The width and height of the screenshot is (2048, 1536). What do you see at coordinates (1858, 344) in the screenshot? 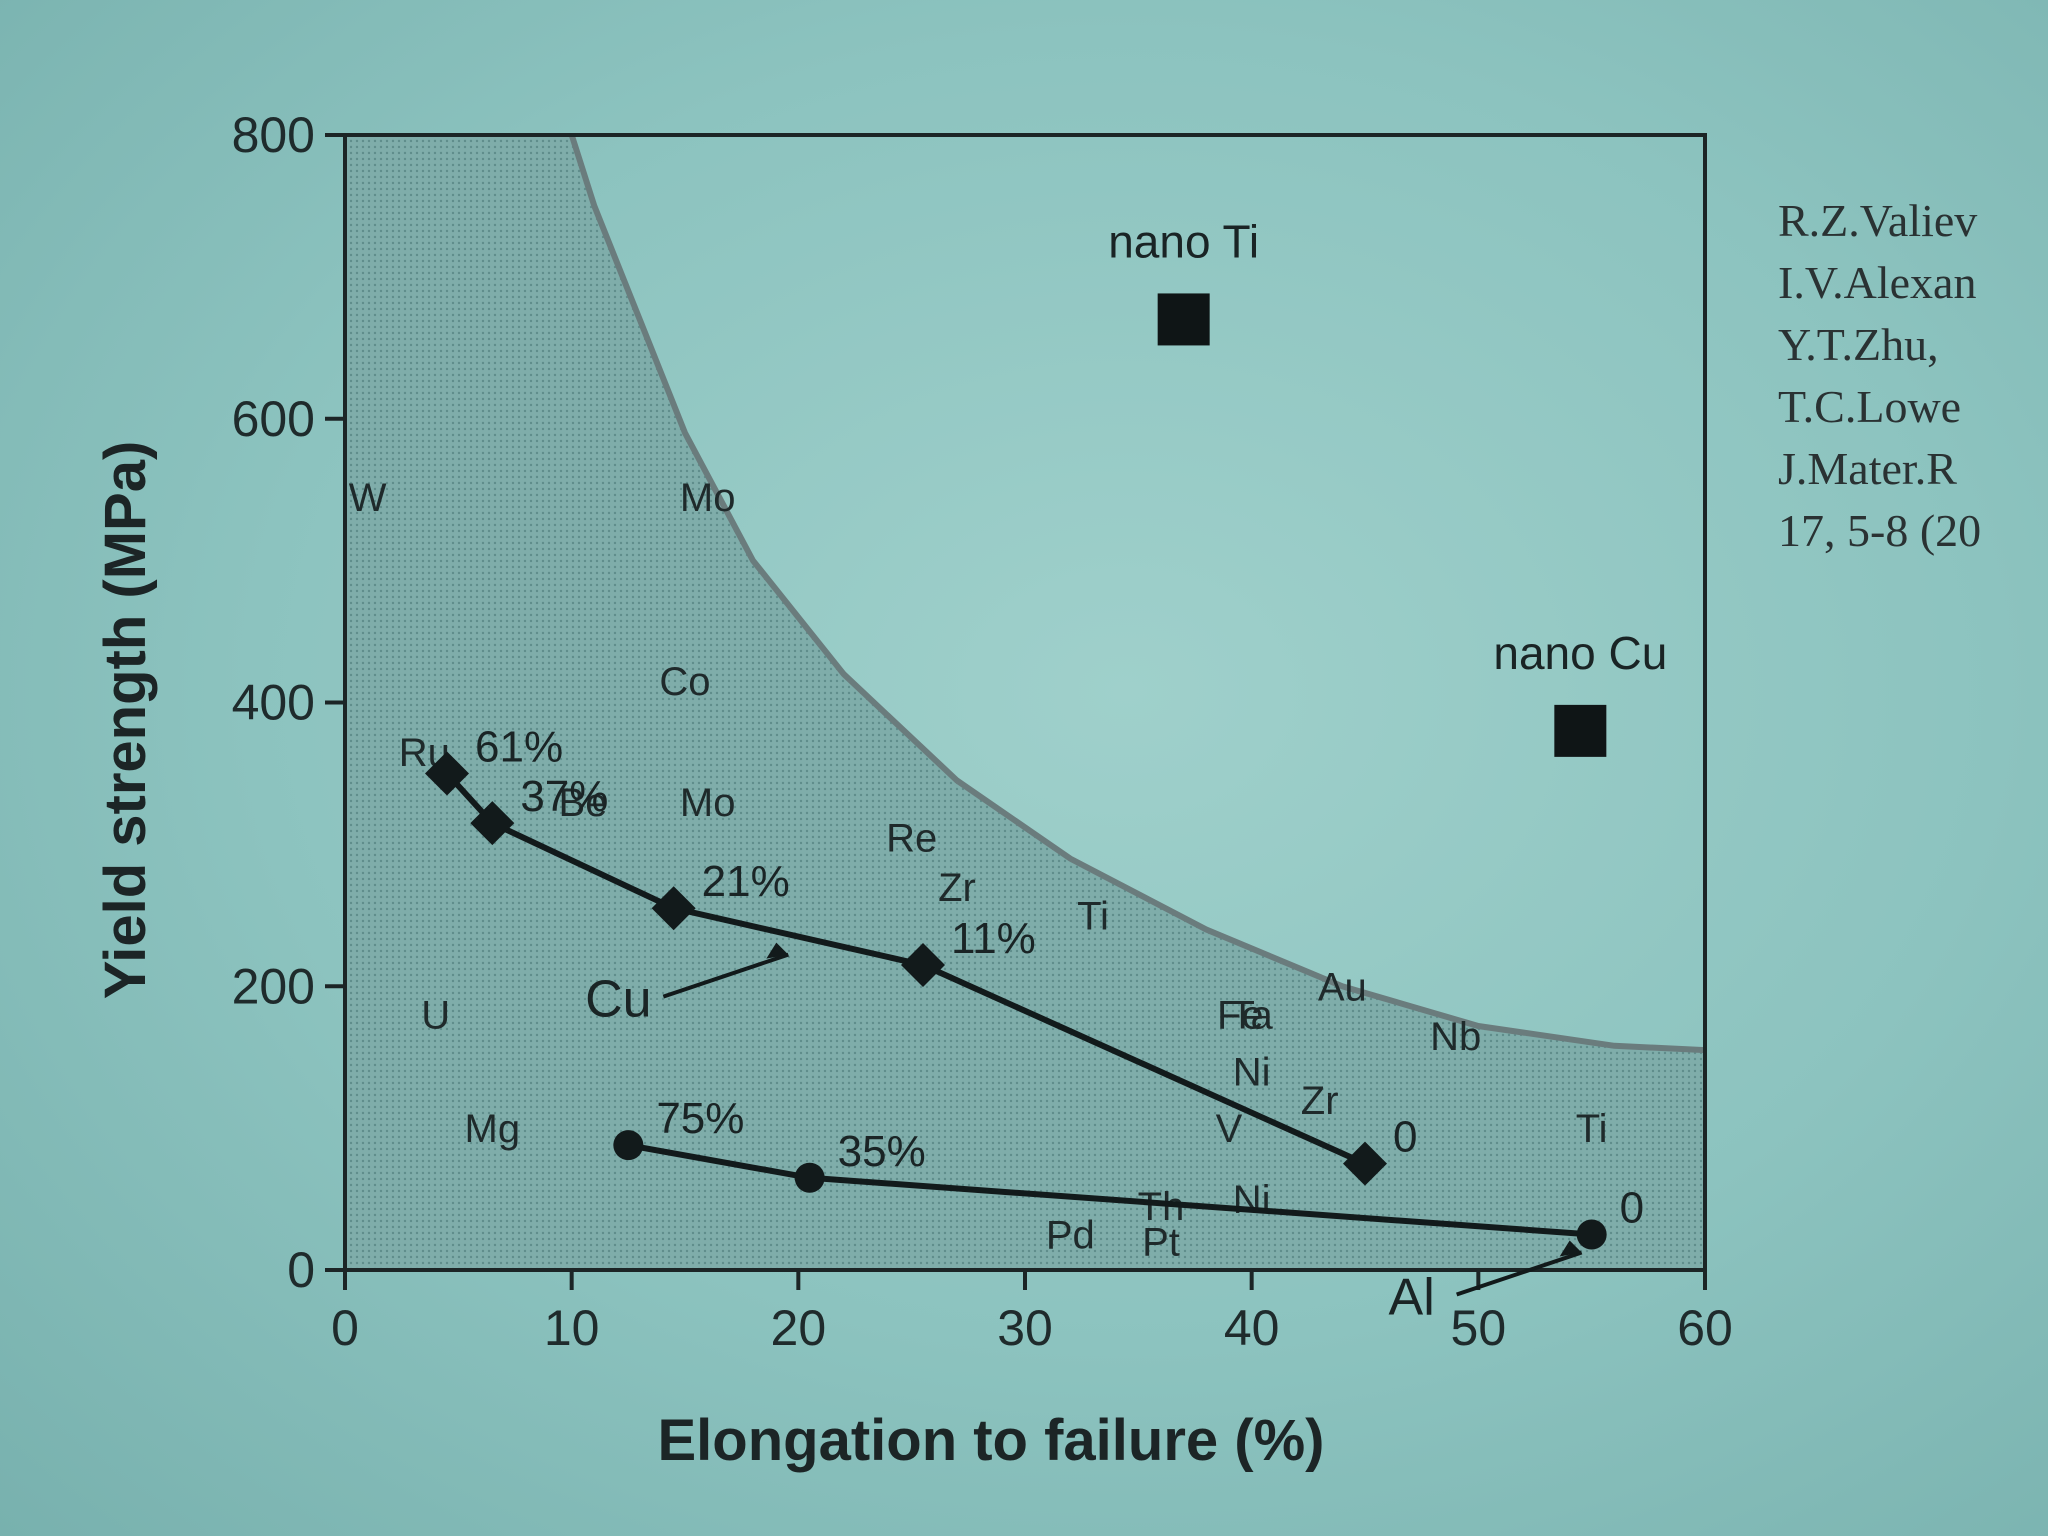
I see `citation-line: Y.T.Zhu,` at bounding box center [1858, 344].